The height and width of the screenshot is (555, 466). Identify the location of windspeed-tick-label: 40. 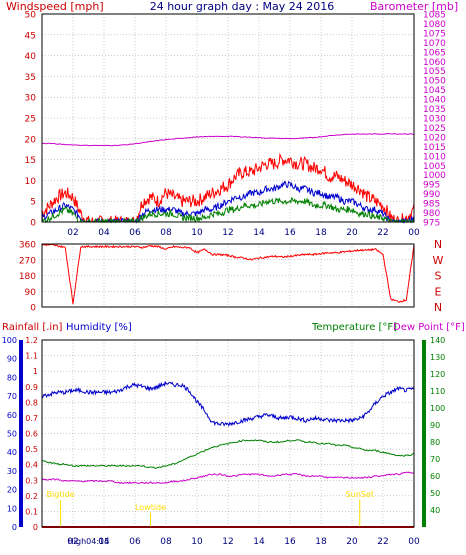
(31, 57).